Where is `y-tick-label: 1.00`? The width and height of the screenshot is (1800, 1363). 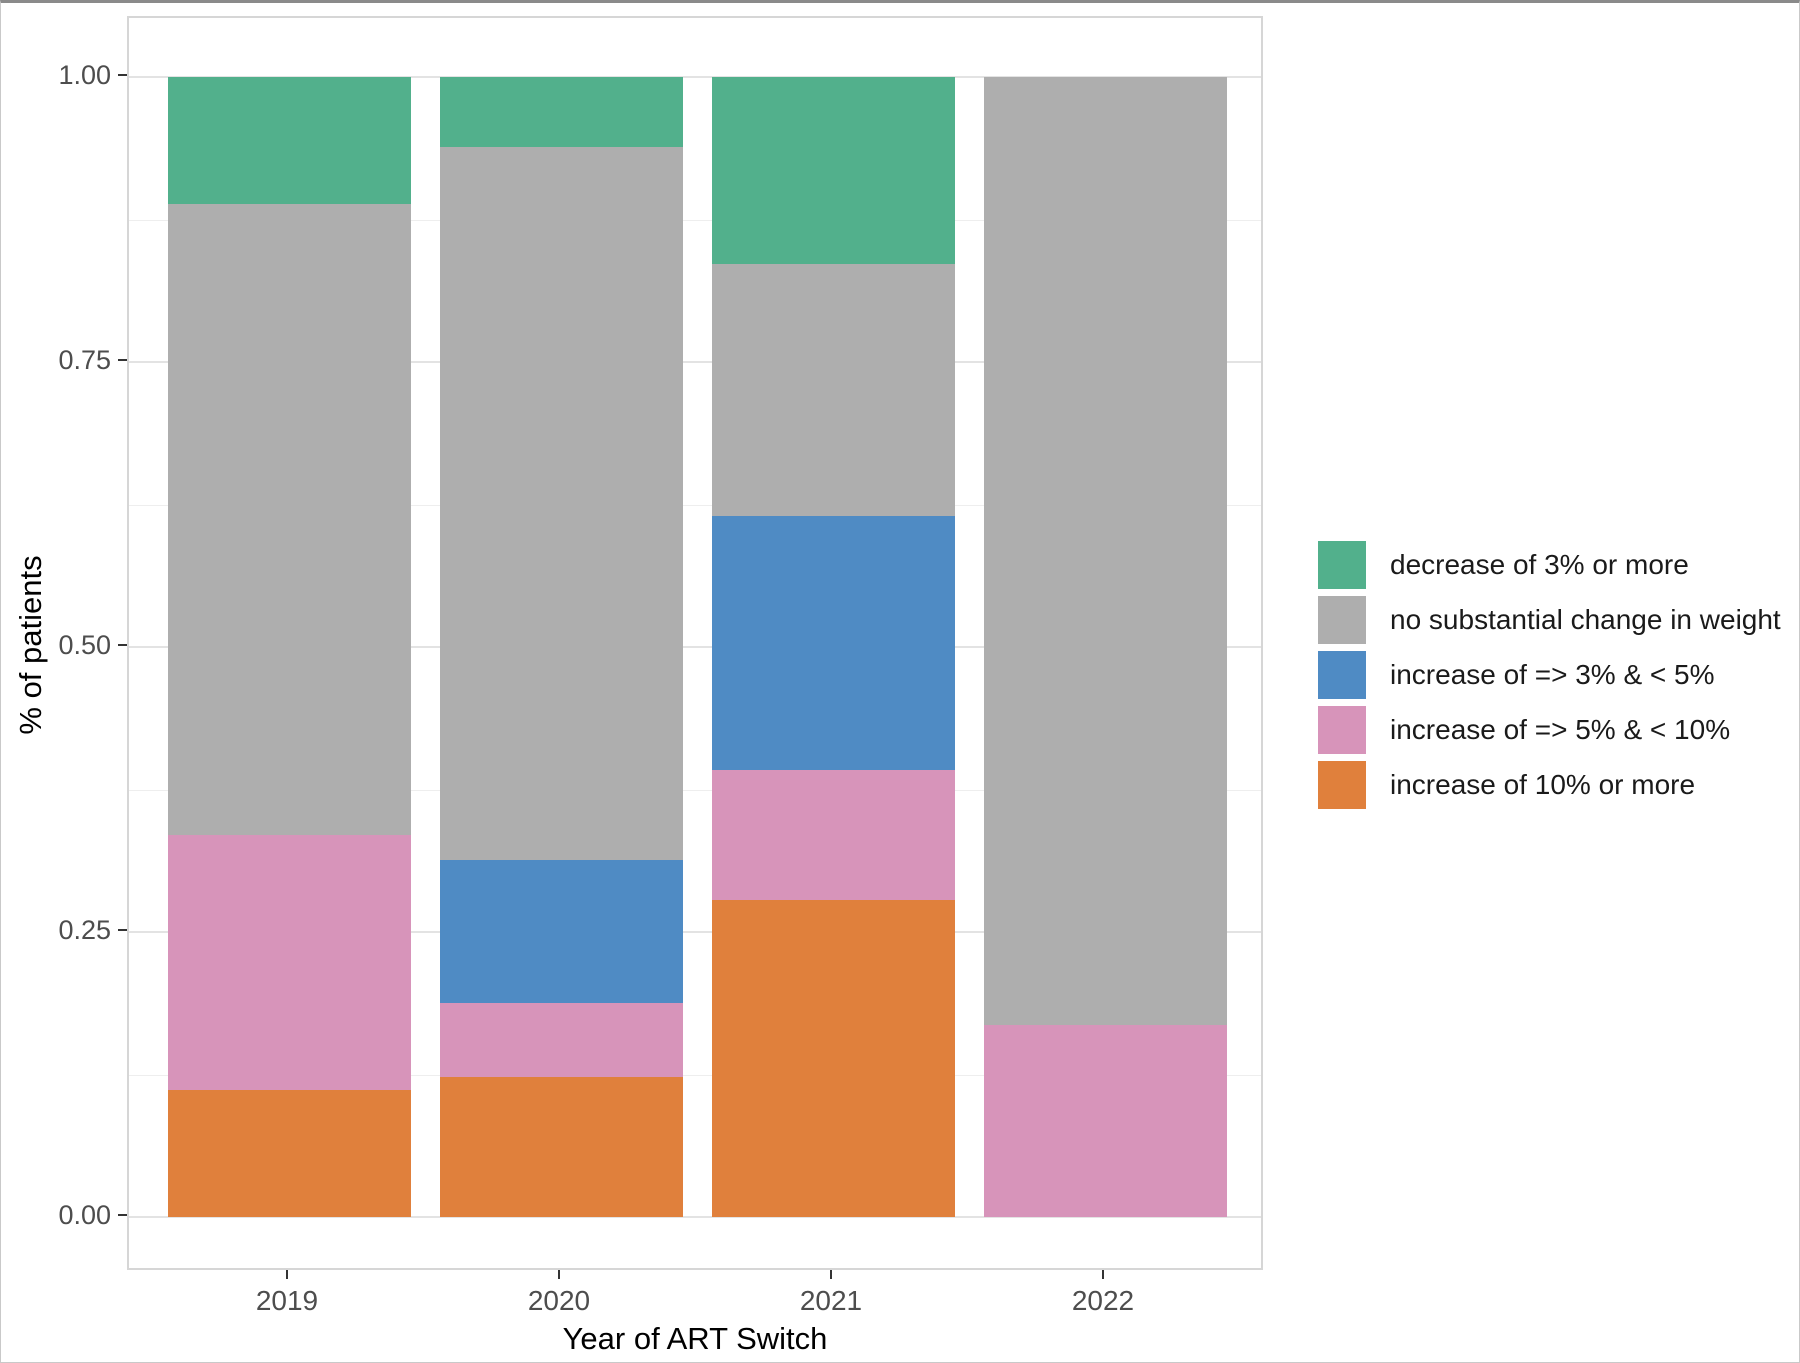 y-tick-label: 1.00 is located at coordinates (84, 75).